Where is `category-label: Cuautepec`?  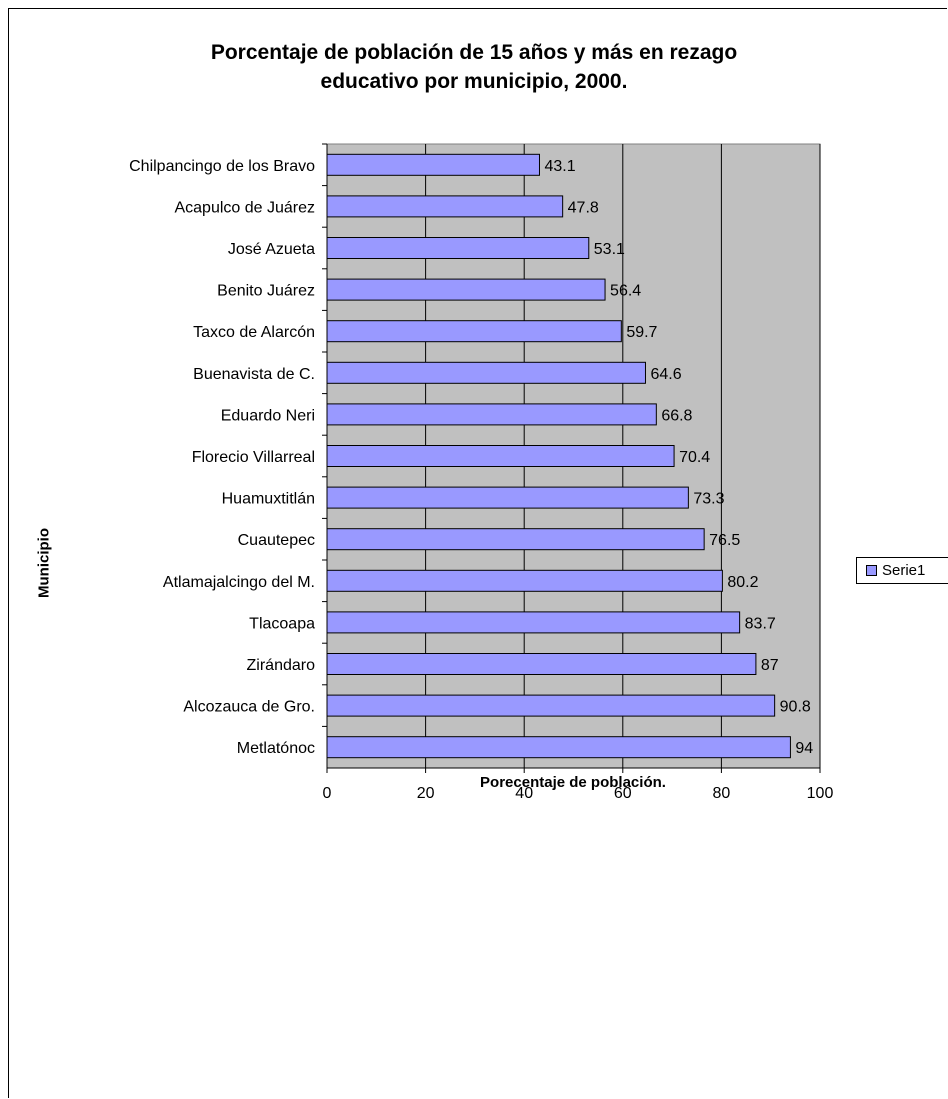 category-label: Cuautepec is located at coordinates (276, 540).